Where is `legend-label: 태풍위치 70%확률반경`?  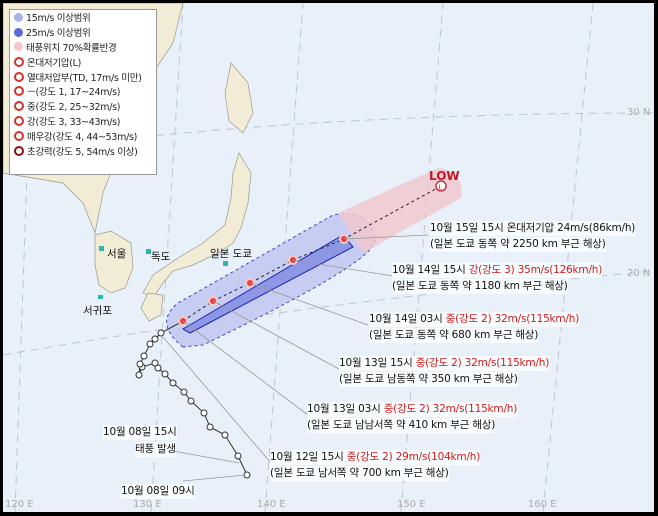 legend-label: 태풍위치 70%확률반경 is located at coordinates (71, 48).